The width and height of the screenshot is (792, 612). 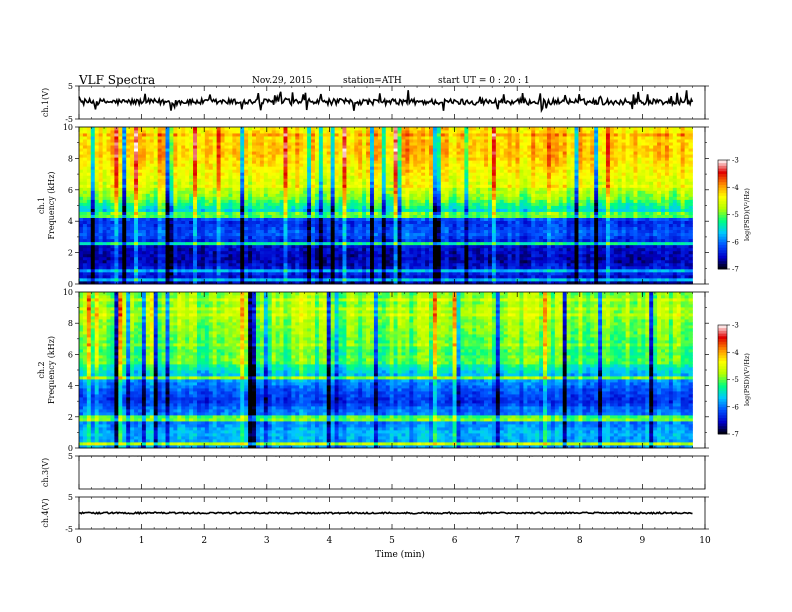 I want to click on x-tick-label: 9, so click(x=643, y=541).